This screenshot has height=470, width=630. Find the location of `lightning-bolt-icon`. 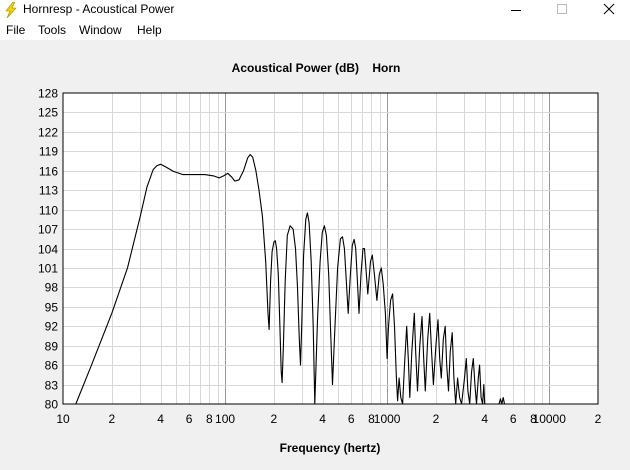

lightning-bolt-icon is located at coordinates (11, 10).